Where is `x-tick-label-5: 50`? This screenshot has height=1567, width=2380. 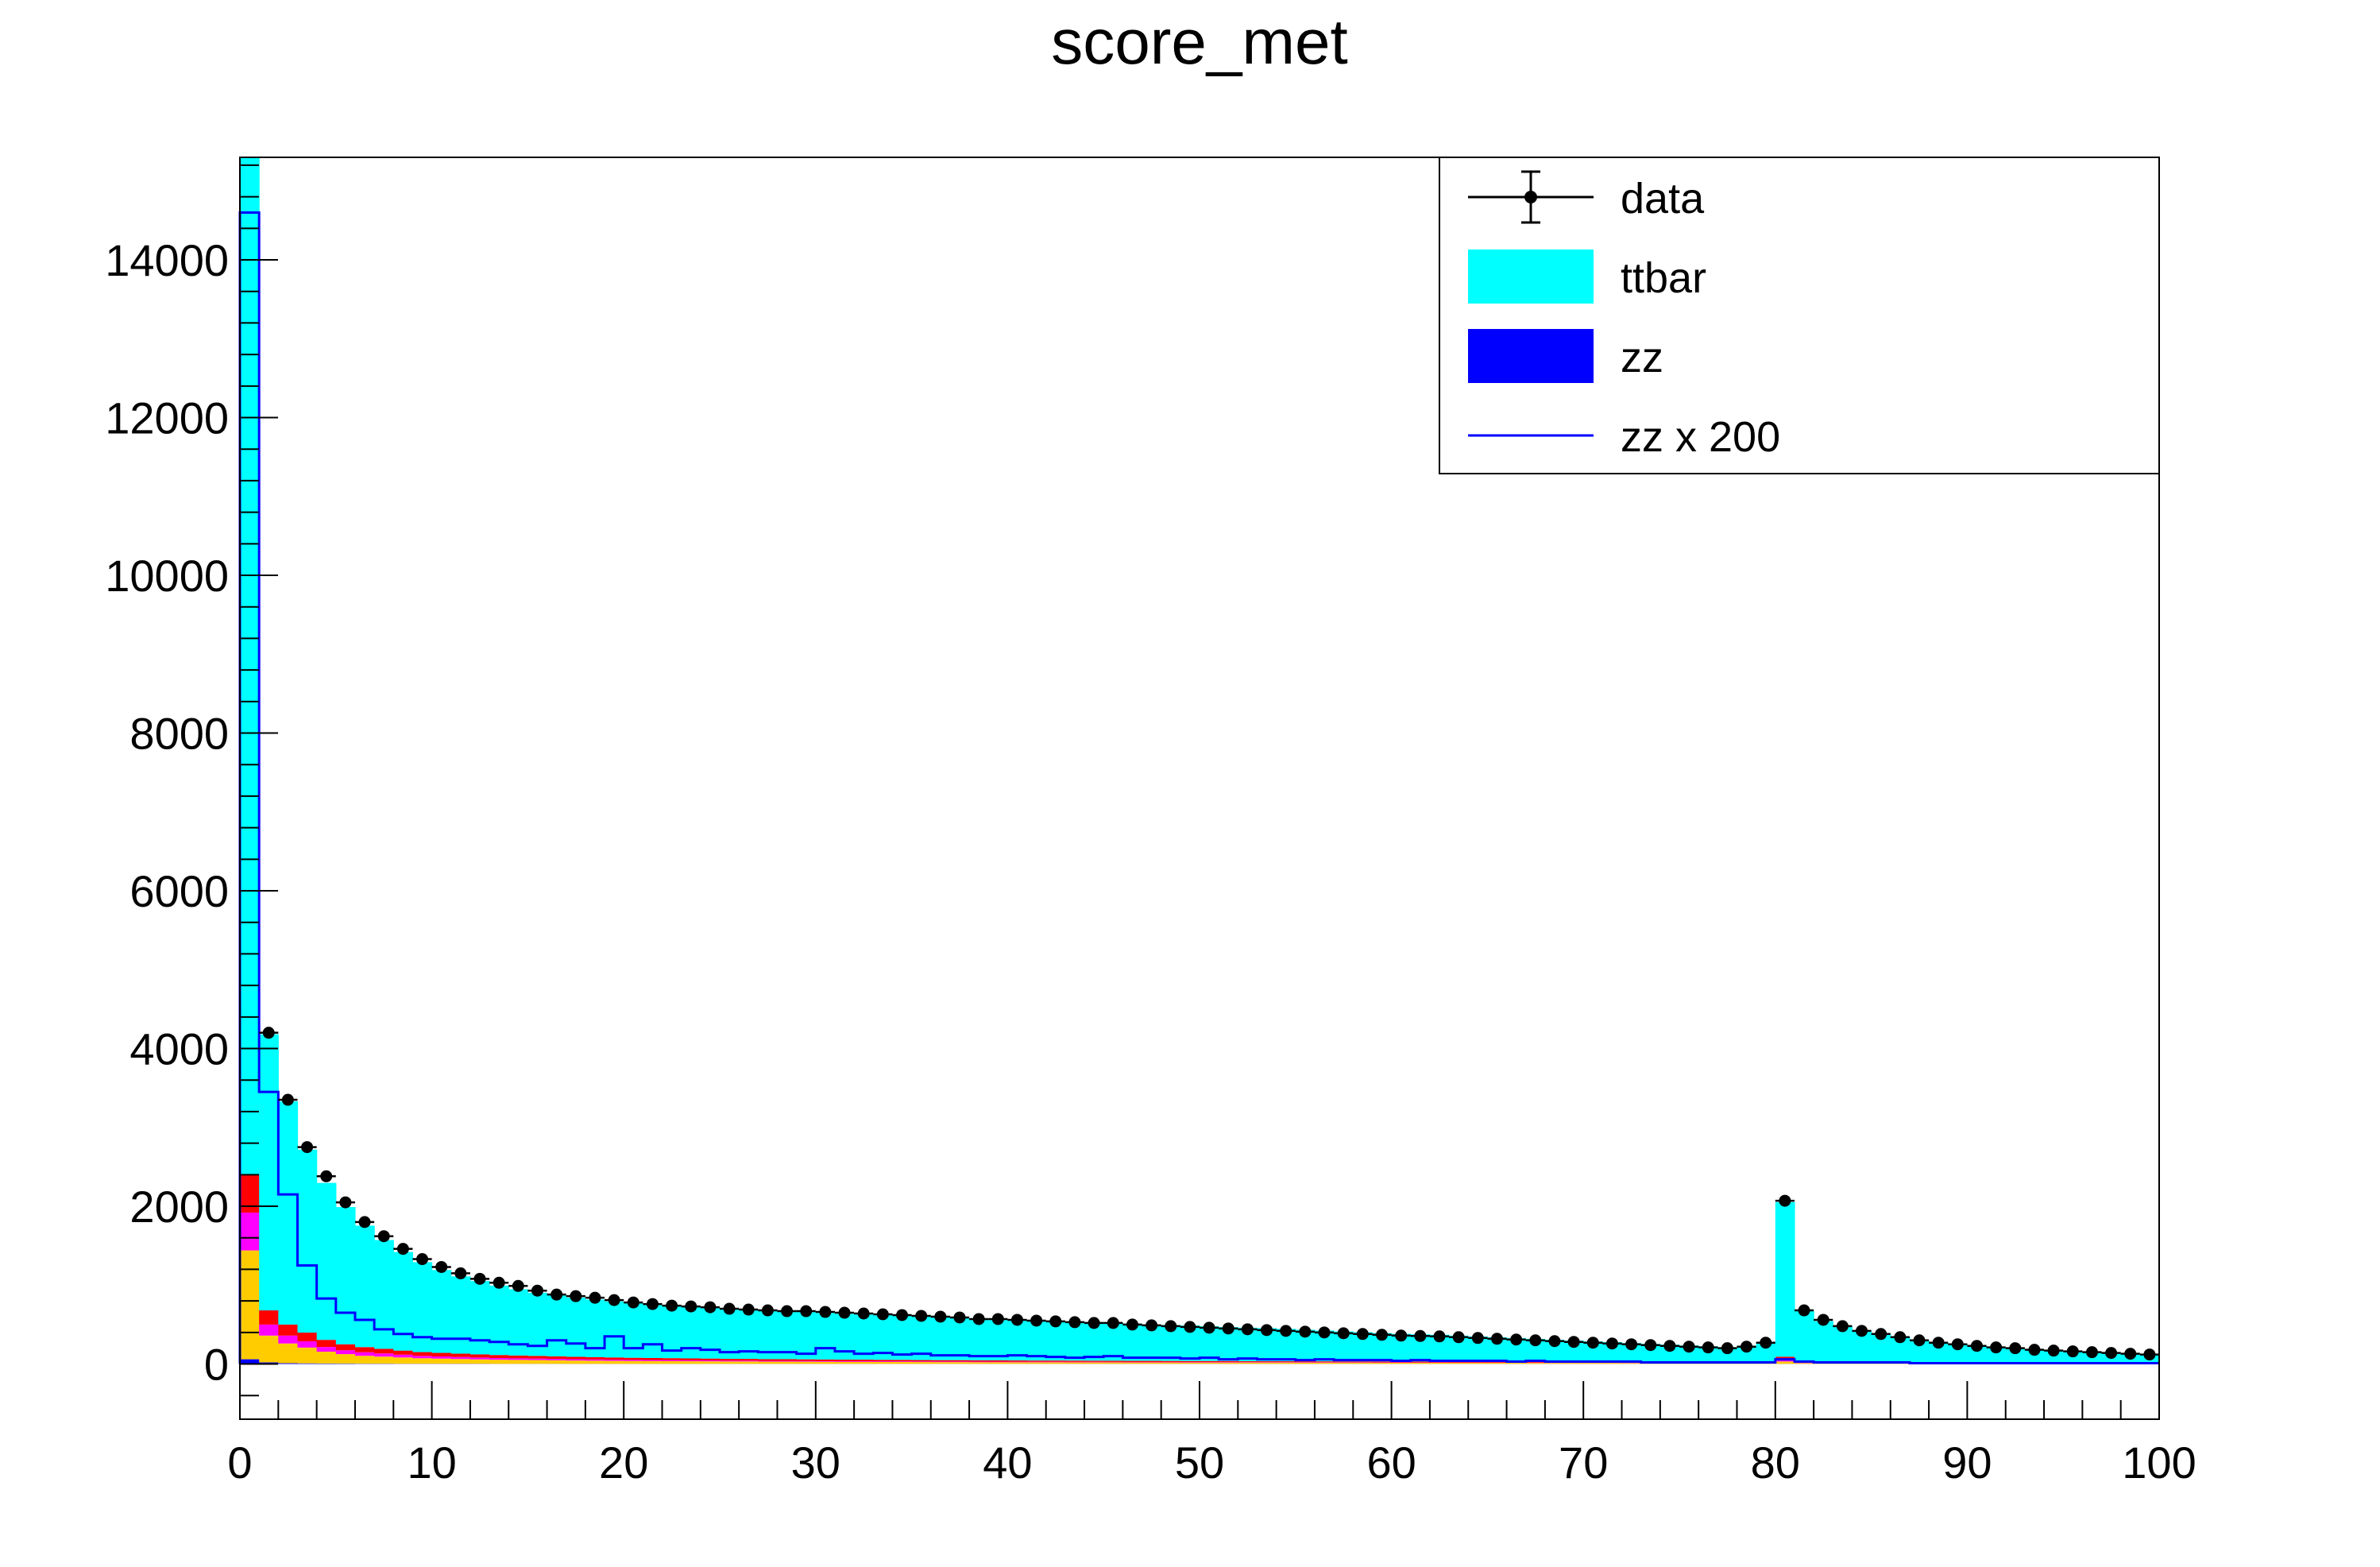 x-tick-label-5: 50 is located at coordinates (1199, 1462).